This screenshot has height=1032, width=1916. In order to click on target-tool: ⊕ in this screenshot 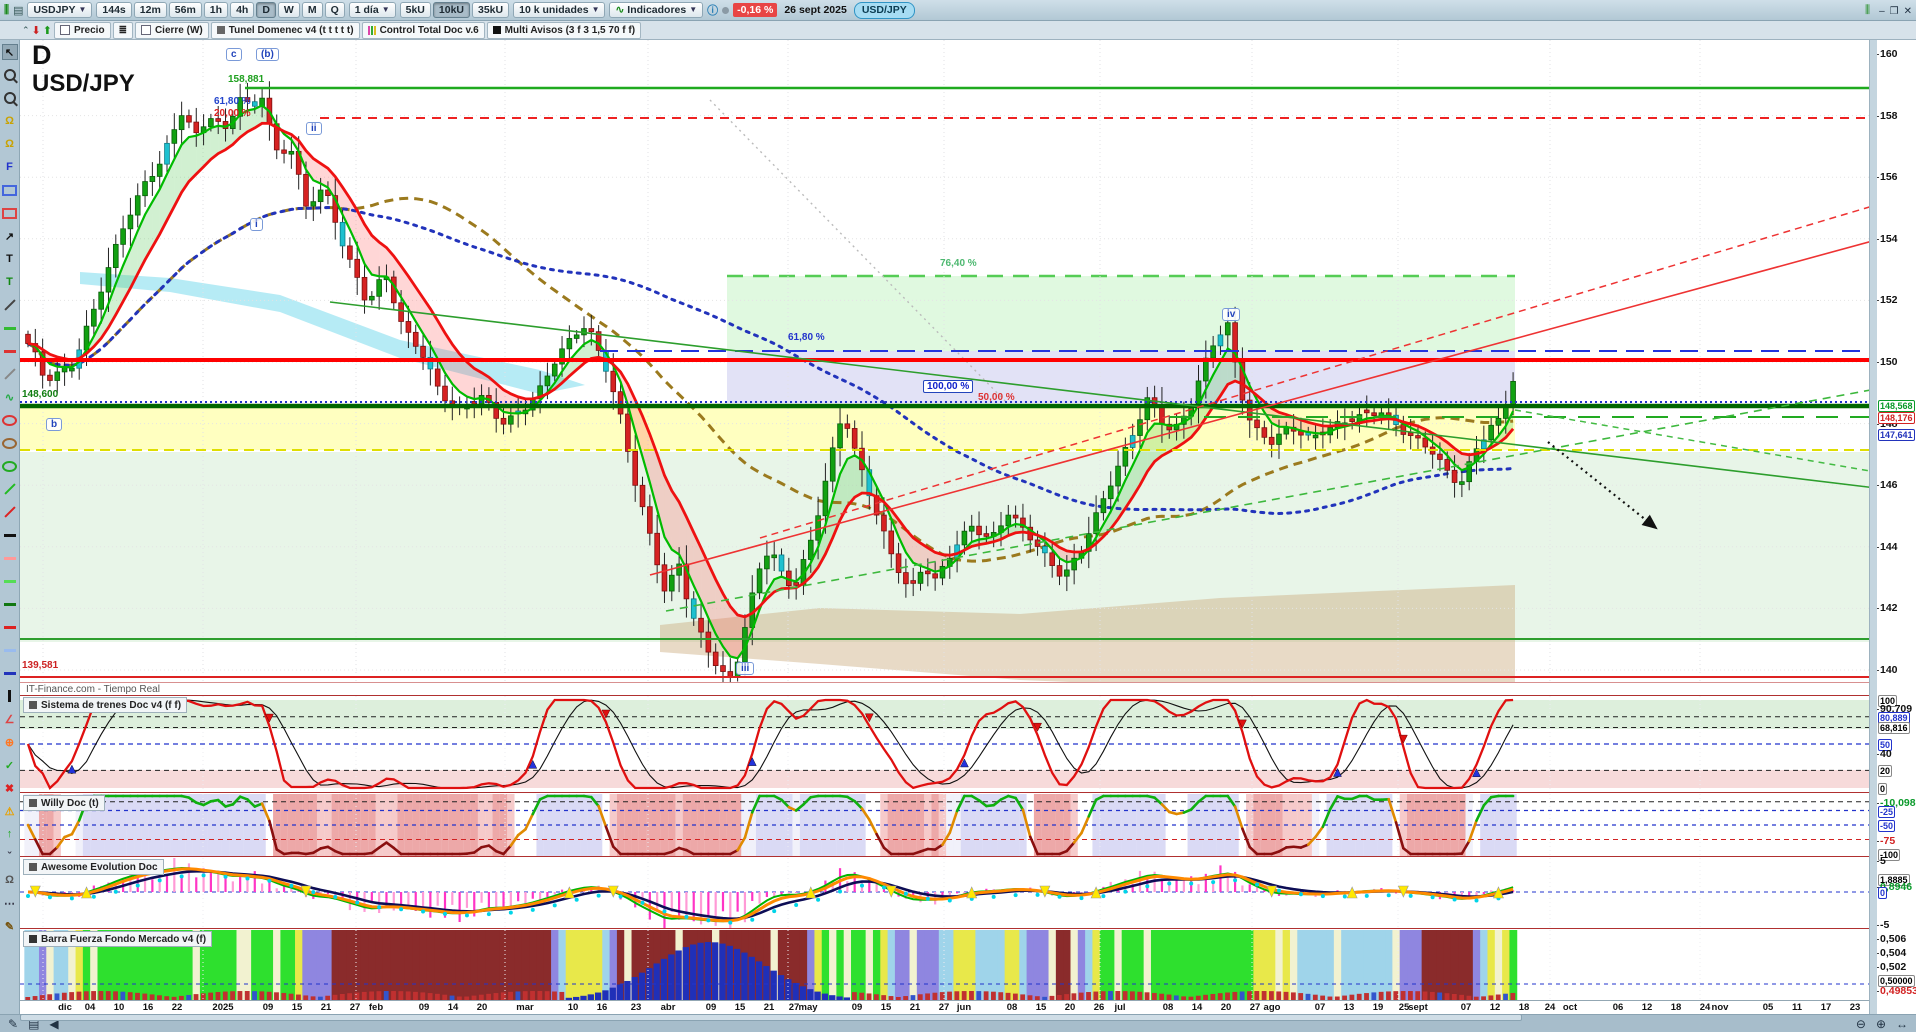, I will do `click(9, 742)`.